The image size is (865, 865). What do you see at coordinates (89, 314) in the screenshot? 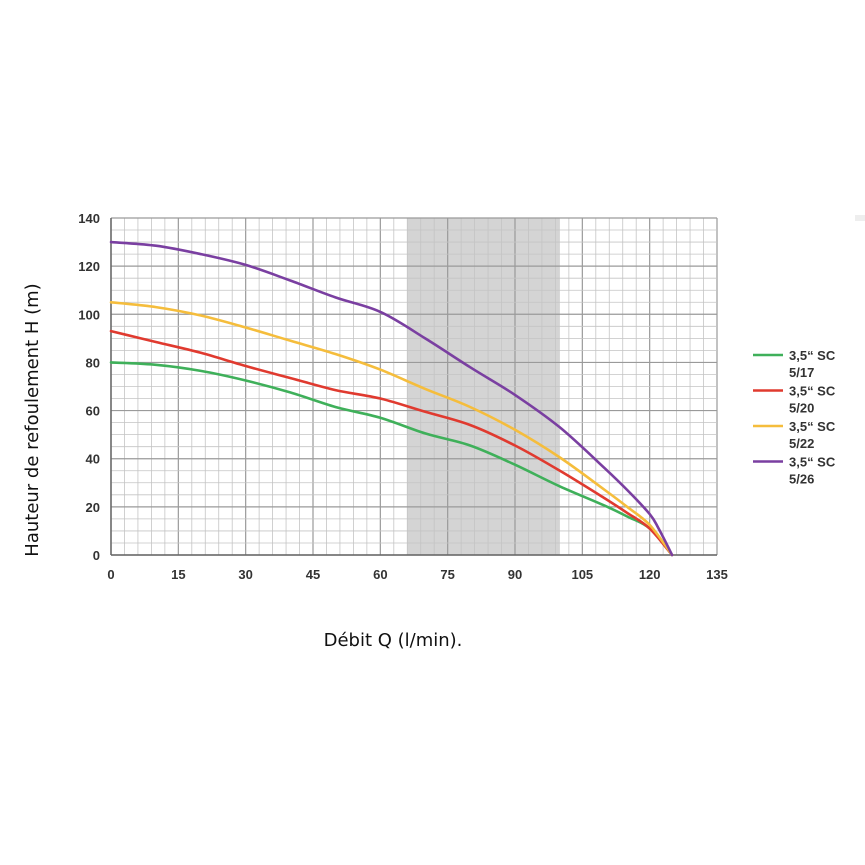
I see `y-tick-label: 100` at bounding box center [89, 314].